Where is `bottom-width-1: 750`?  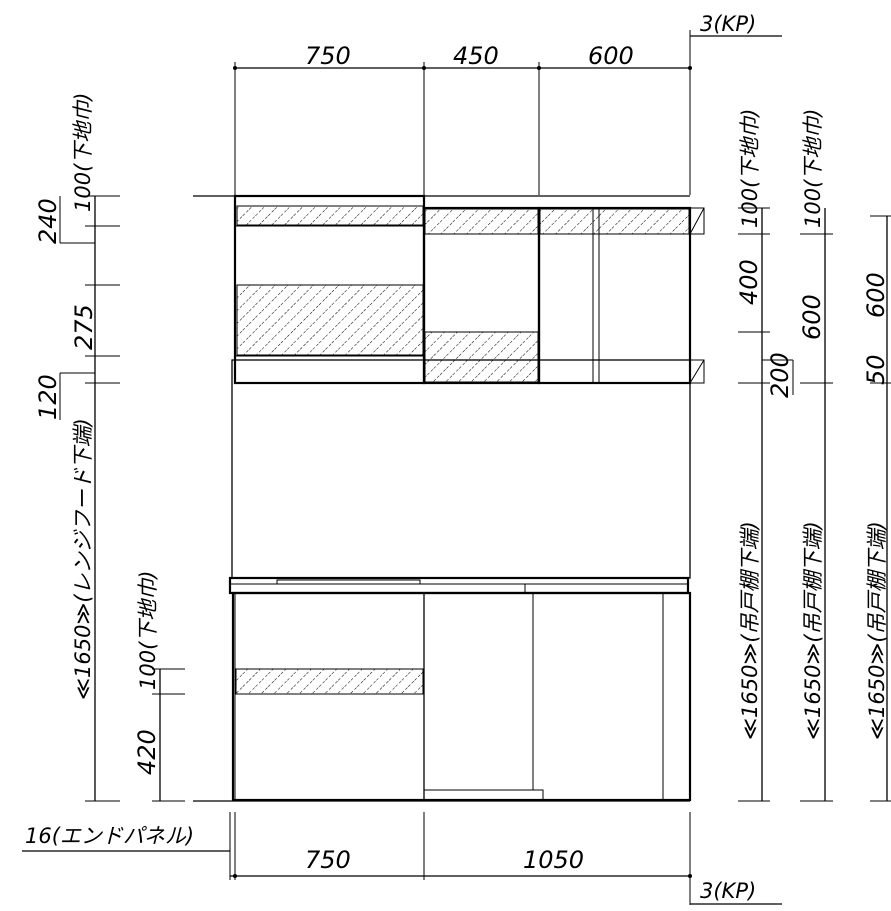 bottom-width-1: 750 is located at coordinates (328, 860).